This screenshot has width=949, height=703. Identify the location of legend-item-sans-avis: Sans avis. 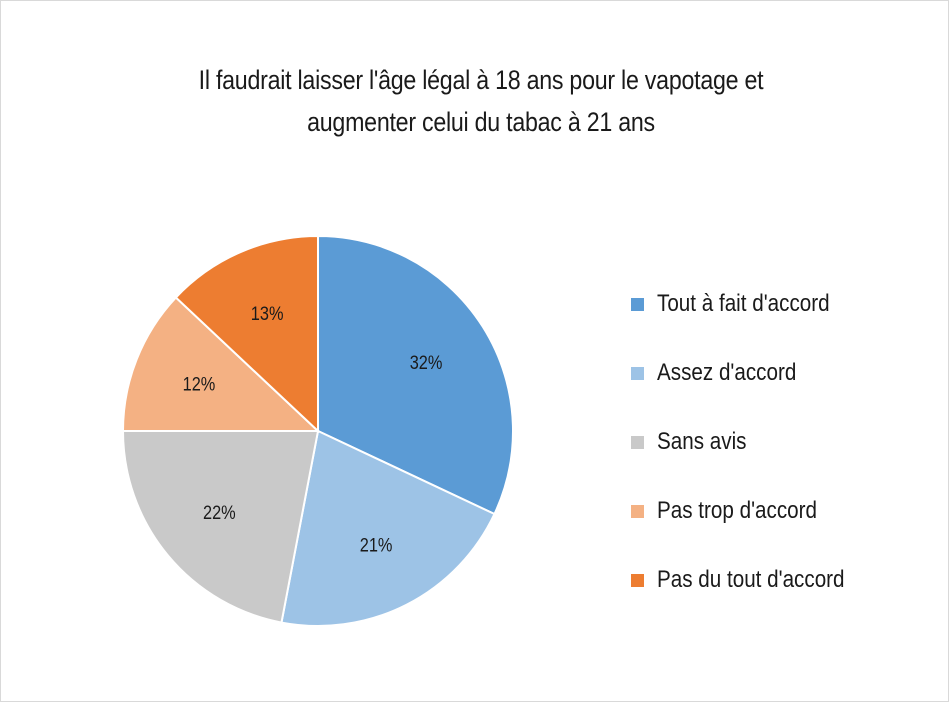
(753, 458).